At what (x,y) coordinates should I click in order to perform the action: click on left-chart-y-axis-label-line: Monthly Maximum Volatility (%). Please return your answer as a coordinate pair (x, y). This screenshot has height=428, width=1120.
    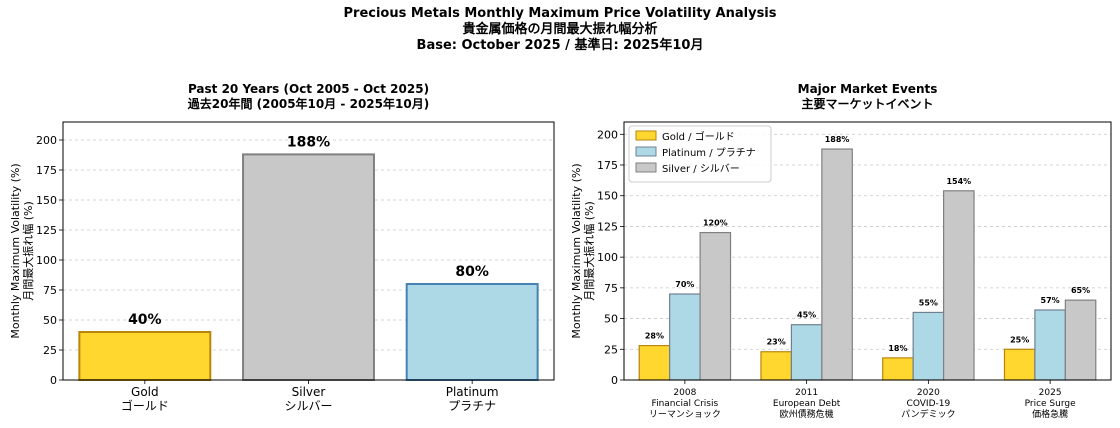
    Looking at the image, I should click on (15, 250).